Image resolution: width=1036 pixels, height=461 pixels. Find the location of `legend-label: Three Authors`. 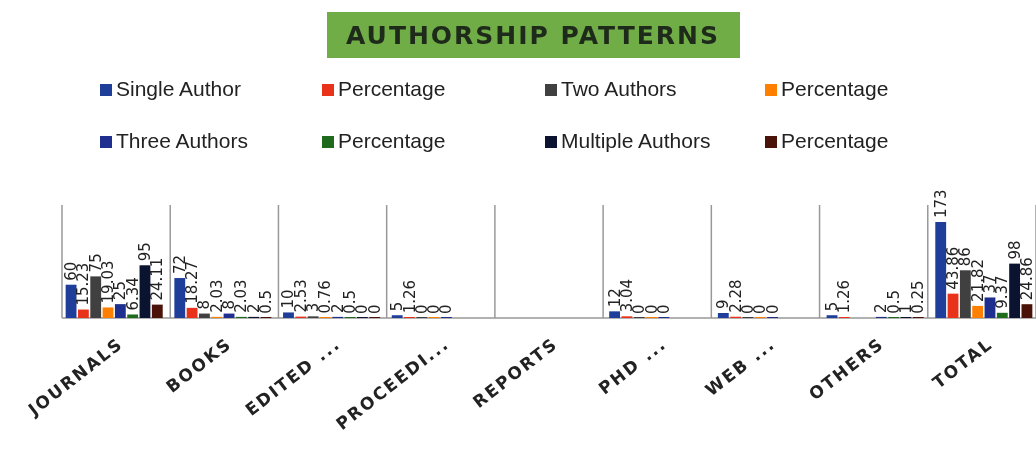

legend-label: Three Authors is located at coordinates (182, 140).